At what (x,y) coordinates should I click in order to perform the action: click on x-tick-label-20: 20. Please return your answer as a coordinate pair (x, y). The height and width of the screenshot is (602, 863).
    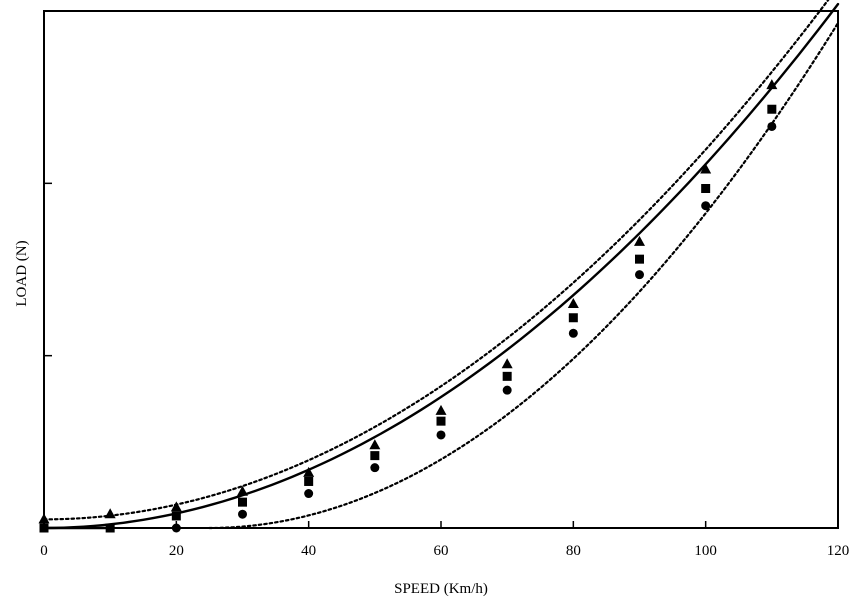
    Looking at the image, I should click on (176, 551).